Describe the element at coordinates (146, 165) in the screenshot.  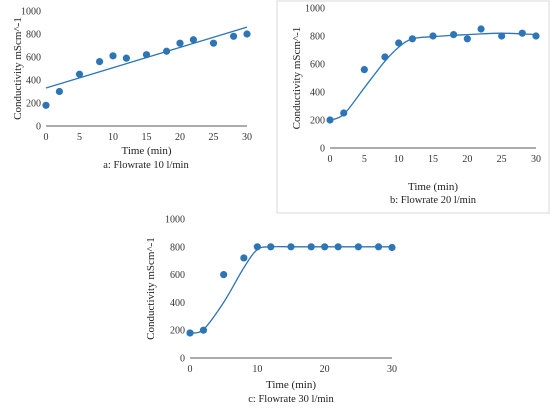
I see `chart-caption: a: Flowrate 10 l/min` at that location.